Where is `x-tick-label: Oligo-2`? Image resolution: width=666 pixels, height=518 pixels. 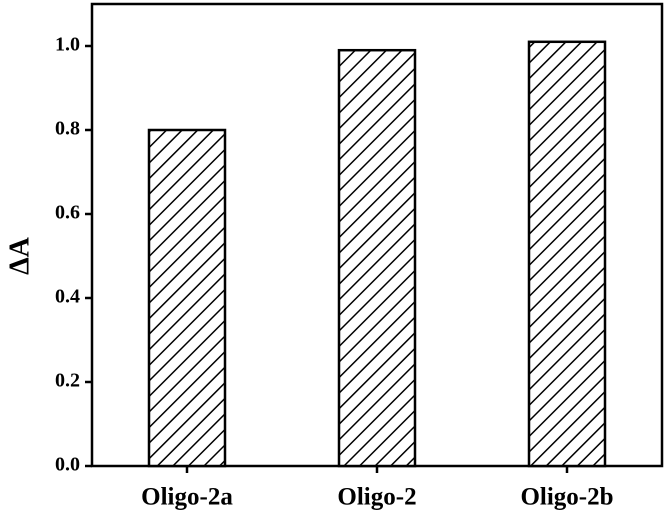
x-tick-label: Oligo-2 is located at coordinates (376, 497).